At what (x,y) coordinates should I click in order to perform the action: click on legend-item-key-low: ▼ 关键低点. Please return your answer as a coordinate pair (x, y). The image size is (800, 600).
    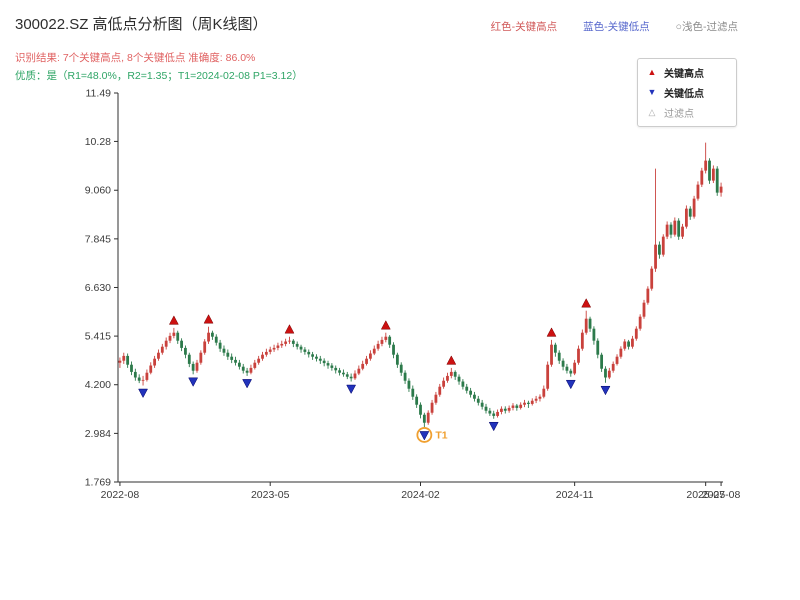
    Looking at the image, I should click on (687, 93).